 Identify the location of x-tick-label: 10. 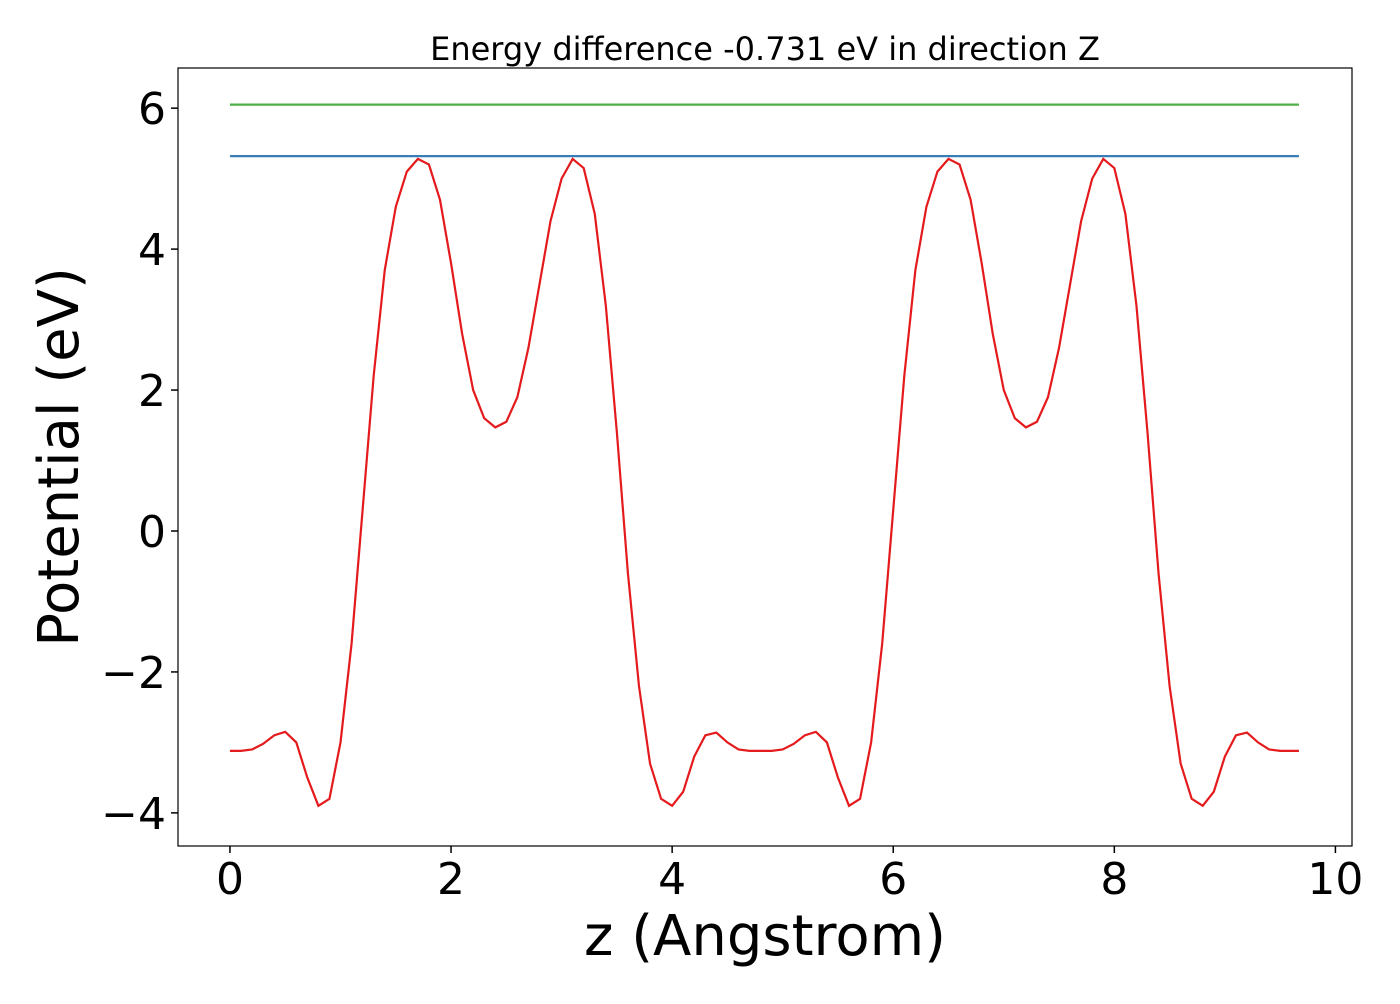
(1335, 879).